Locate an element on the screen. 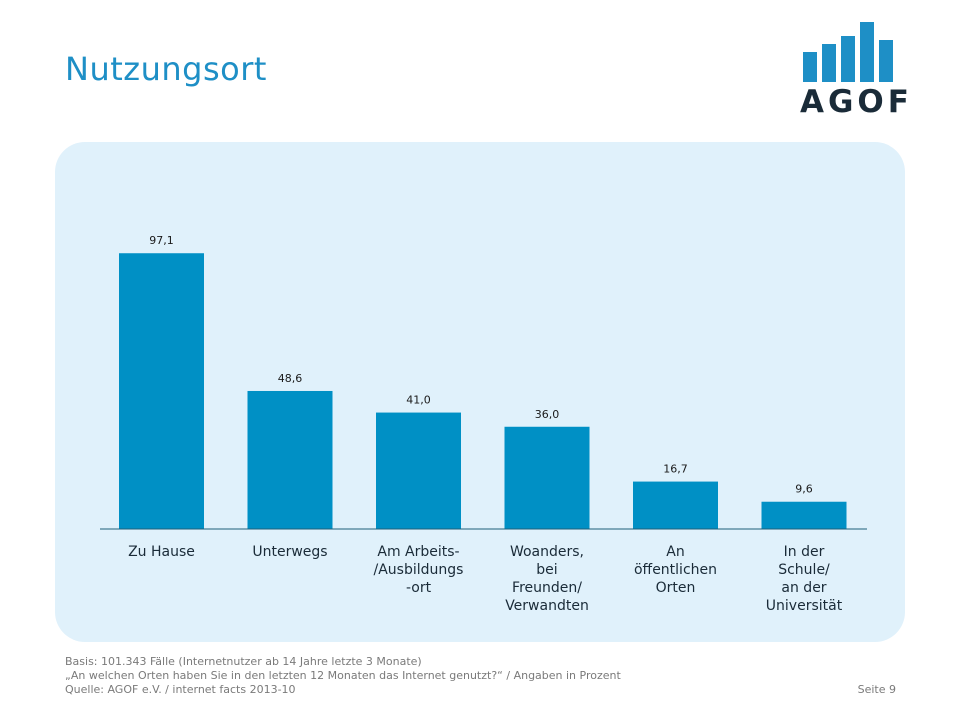 The height and width of the screenshot is (720, 960). category-label: Schule/ is located at coordinates (804, 570).